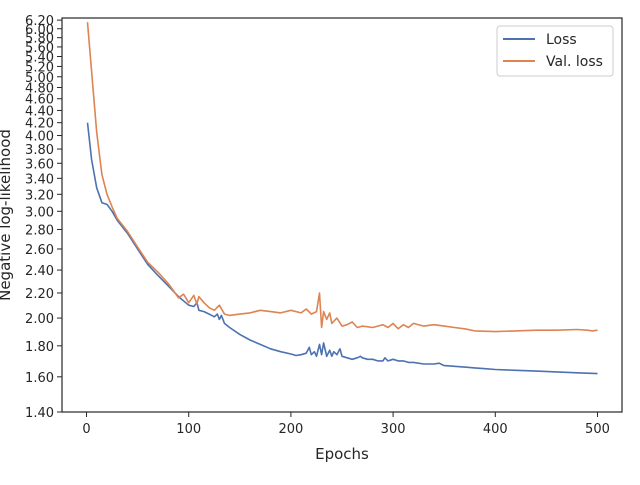 Image resolution: width=640 pixels, height=485 pixels. Describe the element at coordinates (495, 429) in the screenshot. I see `x-tick-label: 400` at that location.